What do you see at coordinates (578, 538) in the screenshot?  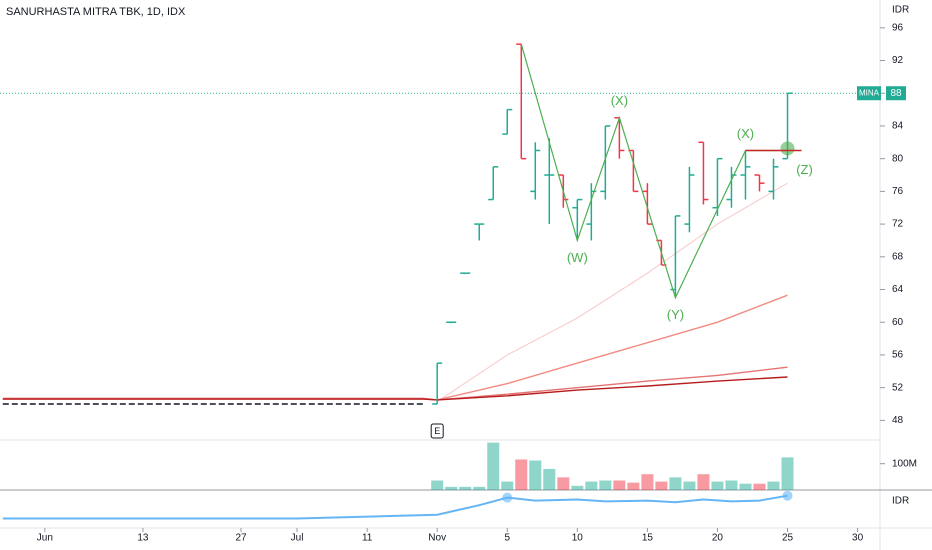 I see `x-tick-label: 10` at bounding box center [578, 538].